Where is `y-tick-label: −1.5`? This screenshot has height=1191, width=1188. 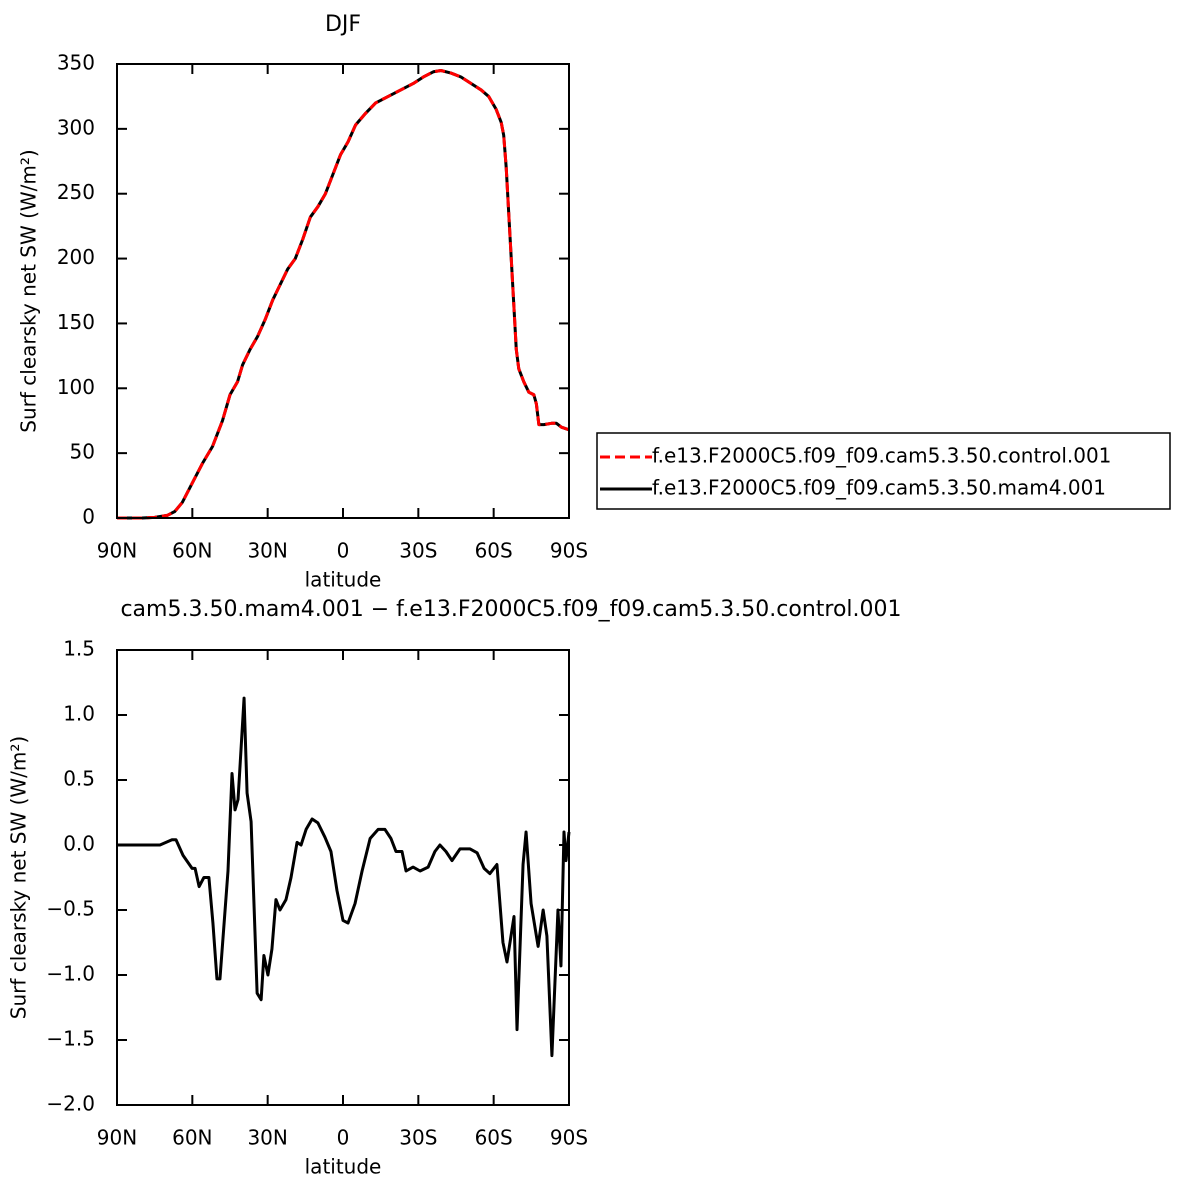 y-tick-label: −1.5 is located at coordinates (70, 1039).